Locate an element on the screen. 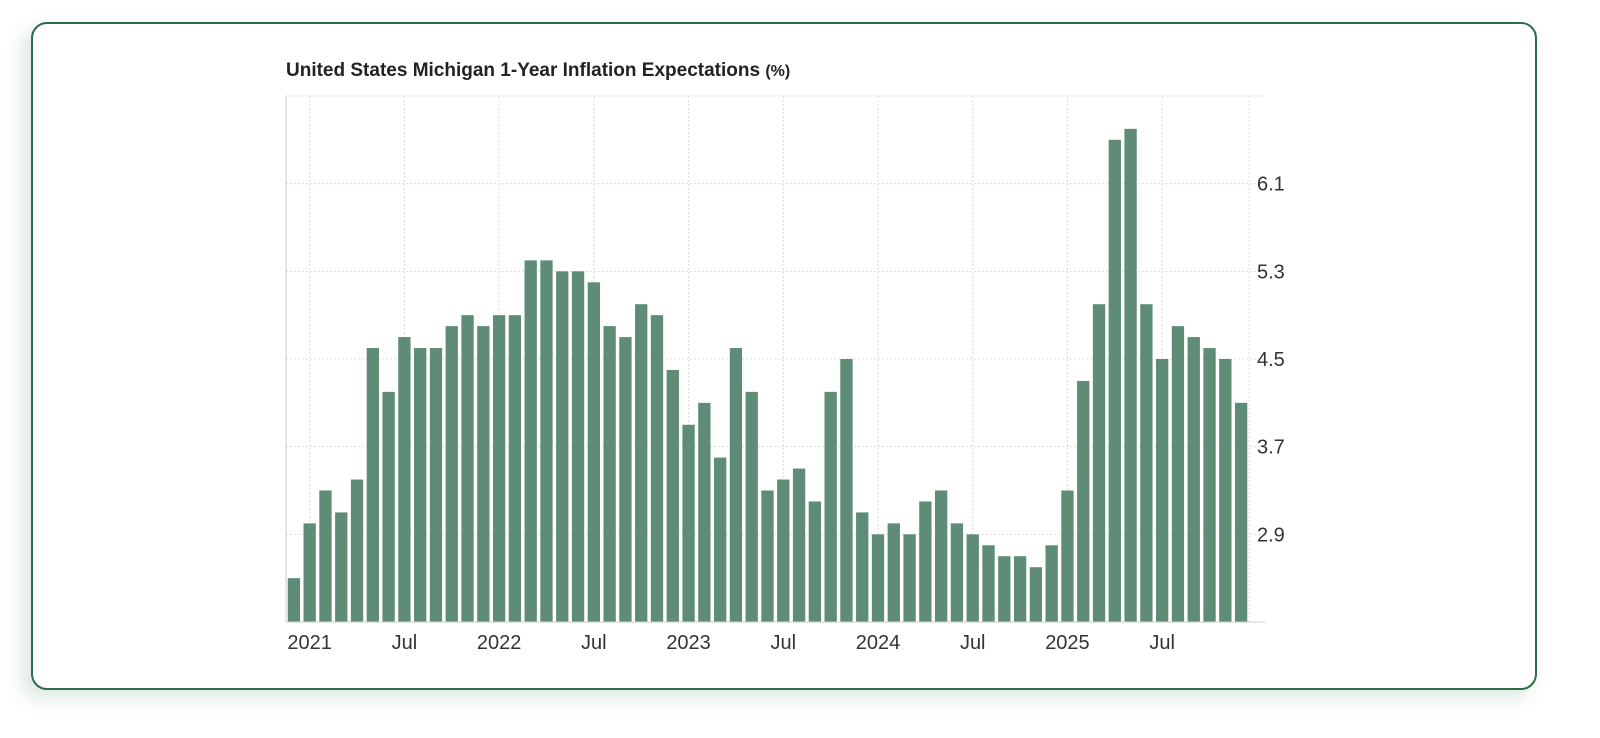  y-tick-label: 4.5 is located at coordinates (1271, 360).